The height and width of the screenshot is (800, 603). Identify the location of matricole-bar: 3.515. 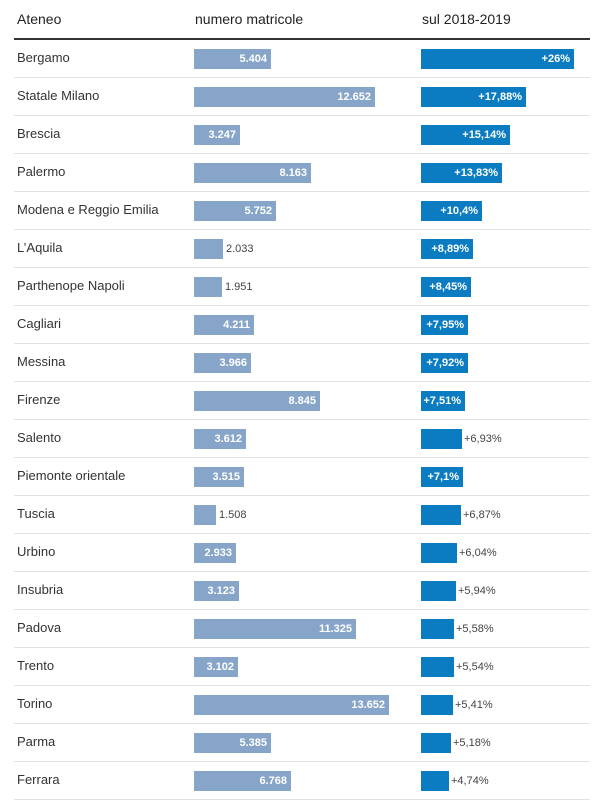
(219, 477).